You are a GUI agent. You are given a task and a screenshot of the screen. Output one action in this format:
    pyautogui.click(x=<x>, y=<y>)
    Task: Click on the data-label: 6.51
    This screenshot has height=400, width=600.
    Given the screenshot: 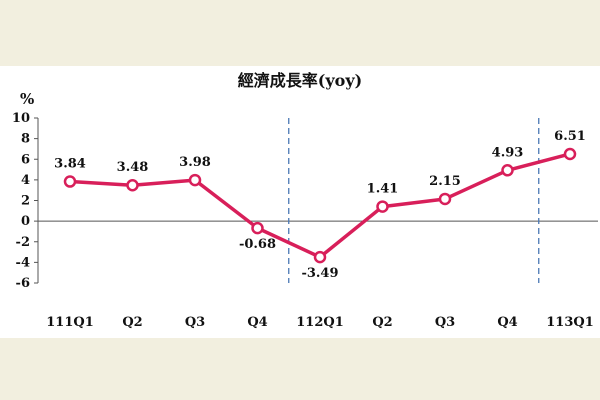 What is the action you would take?
    pyautogui.click(x=570, y=136)
    